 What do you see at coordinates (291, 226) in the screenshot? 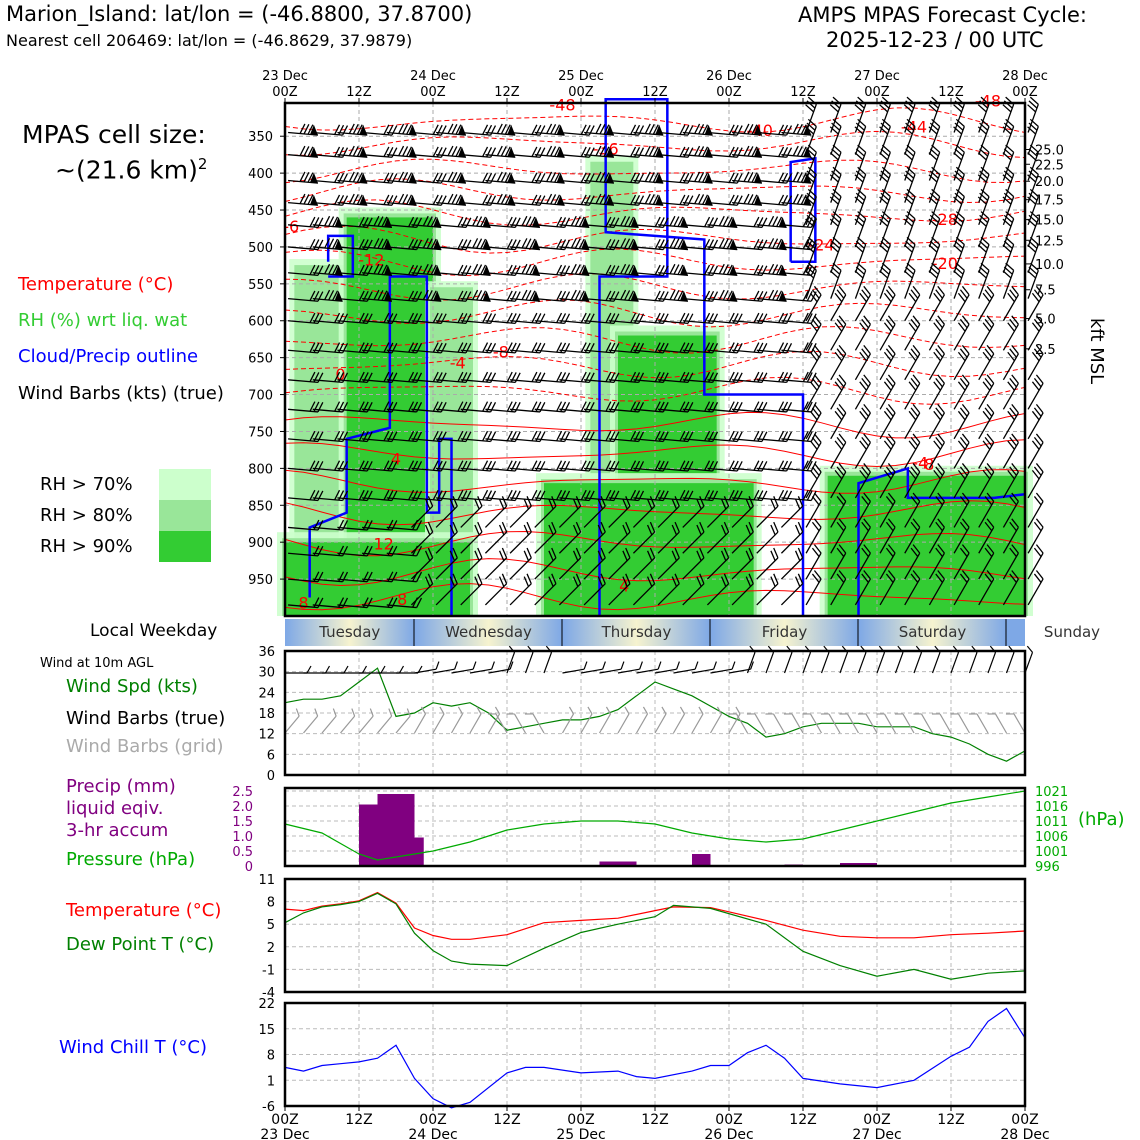
I see `isotherm-label: -6` at bounding box center [291, 226].